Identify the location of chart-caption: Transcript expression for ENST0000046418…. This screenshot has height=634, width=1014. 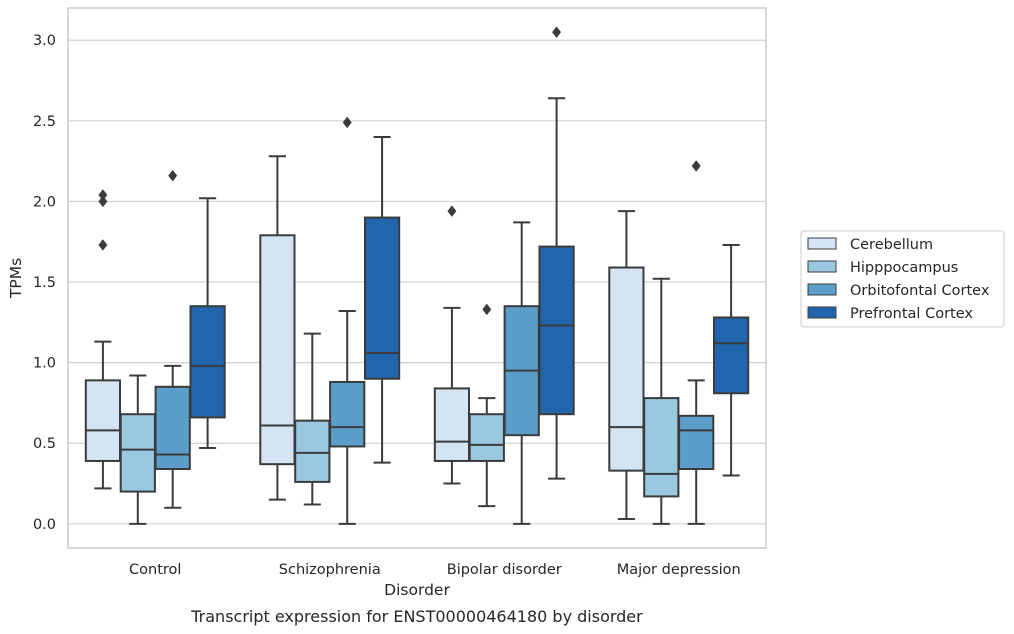
(416, 616).